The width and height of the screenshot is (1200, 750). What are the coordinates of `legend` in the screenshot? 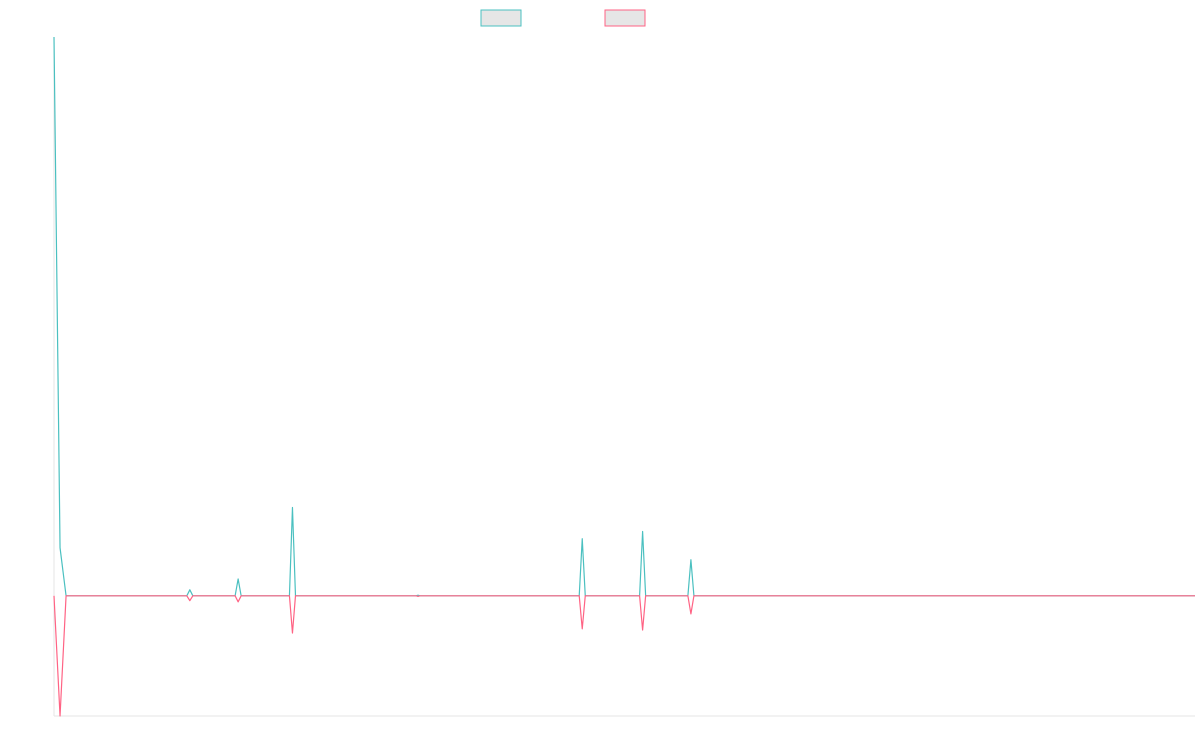 It's located at (563, 18).